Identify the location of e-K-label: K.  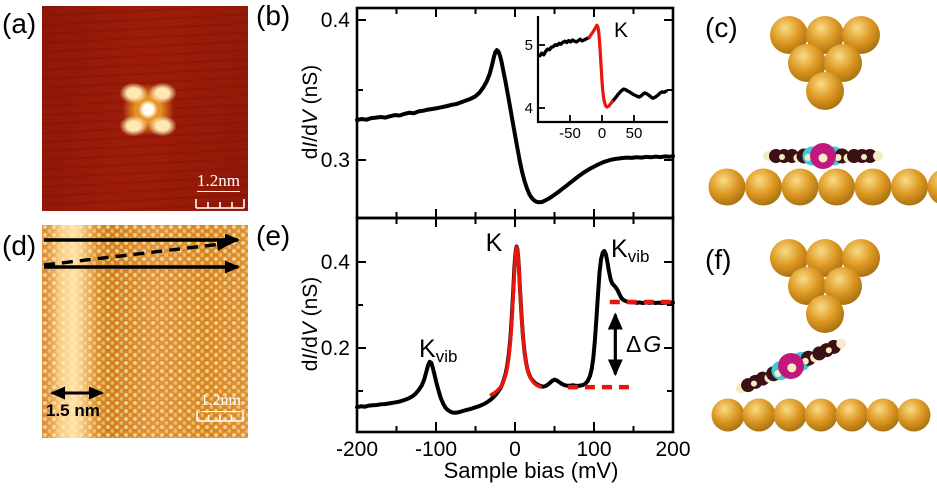
(494, 243).